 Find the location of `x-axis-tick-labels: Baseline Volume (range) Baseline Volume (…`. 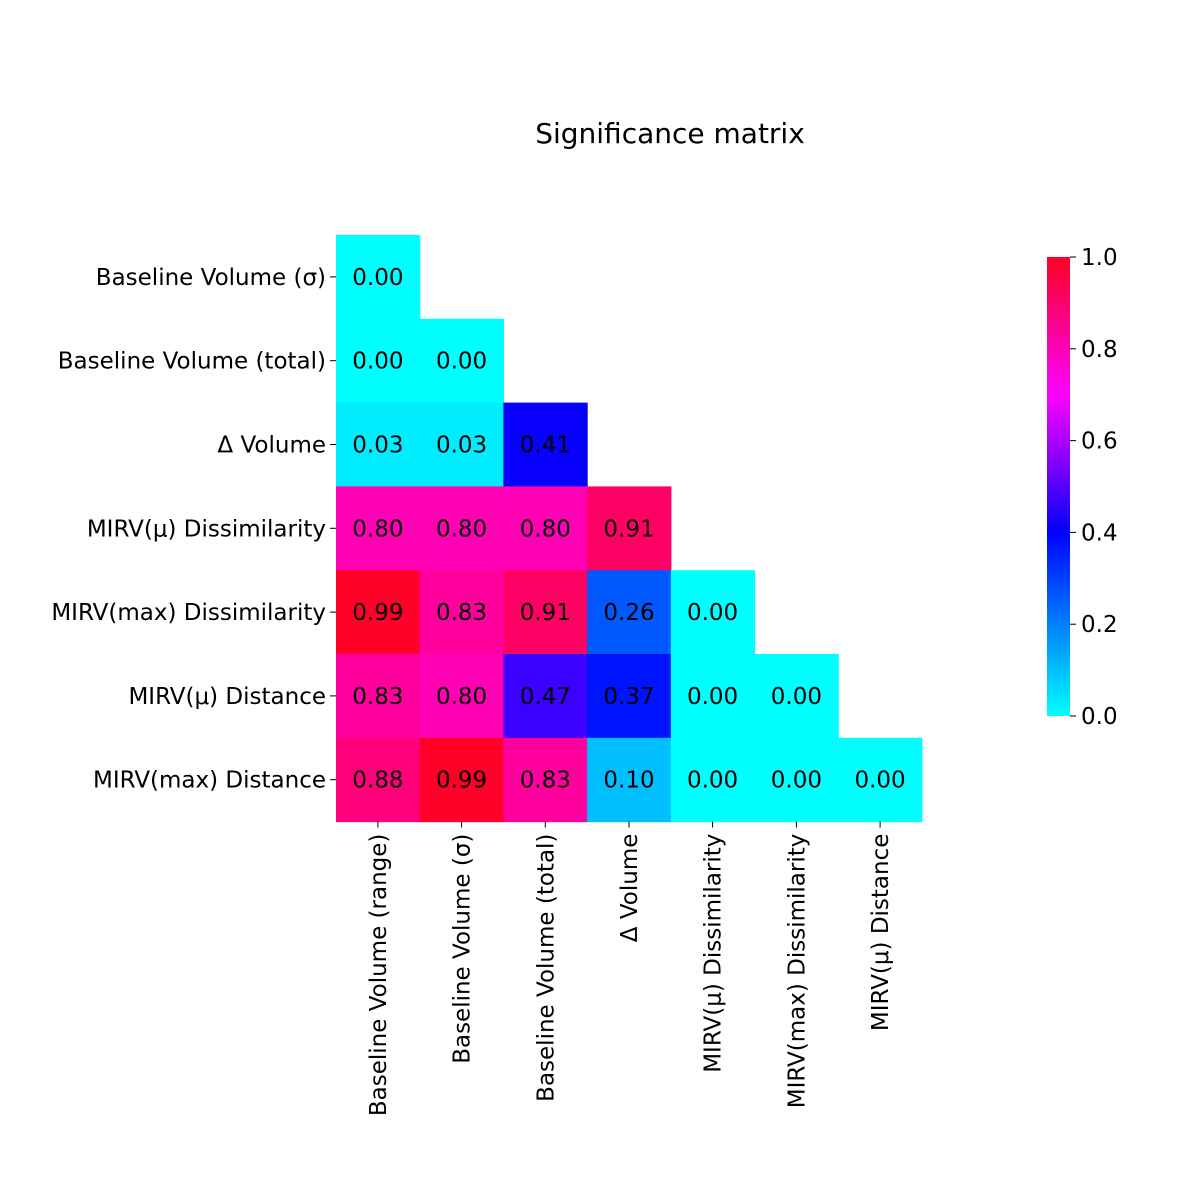

x-axis-tick-labels: Baseline Volume (range) Baseline Volume (… is located at coordinates (630, 969).